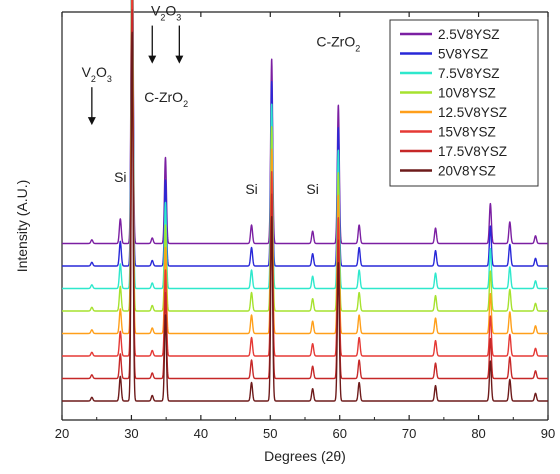 The height and width of the screenshot is (474, 560). Describe the element at coordinates (305, 456) in the screenshot. I see `x-axis-label: Degrees (2θ)` at that location.